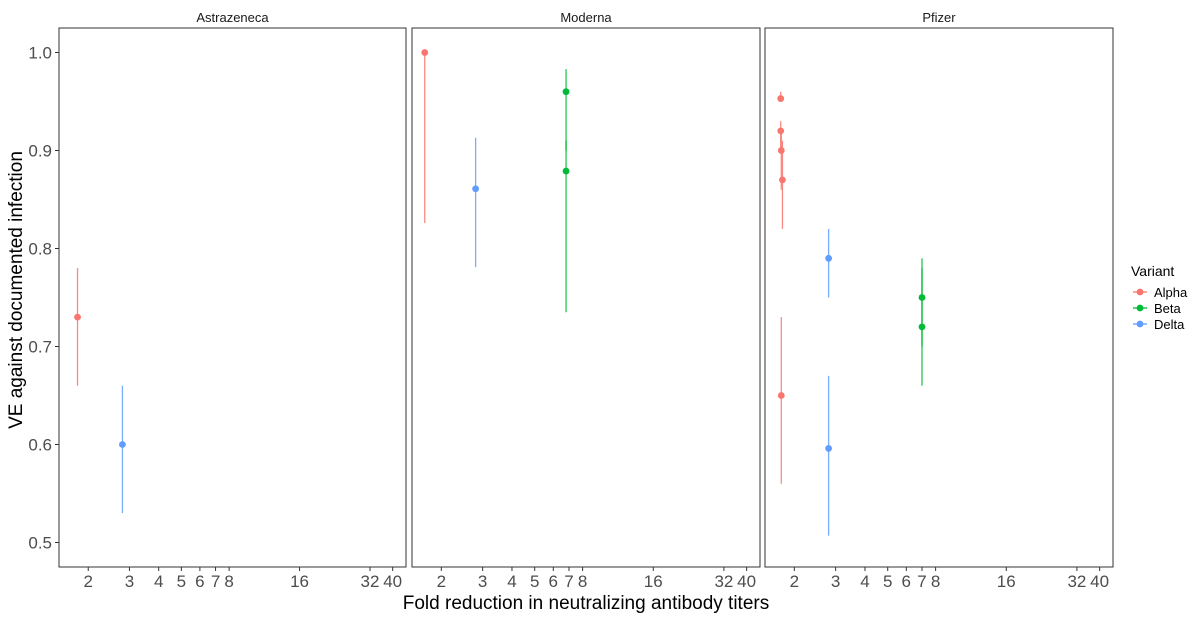  Describe the element at coordinates (1171, 292) in the screenshot. I see `legend-label: Alpha` at that location.